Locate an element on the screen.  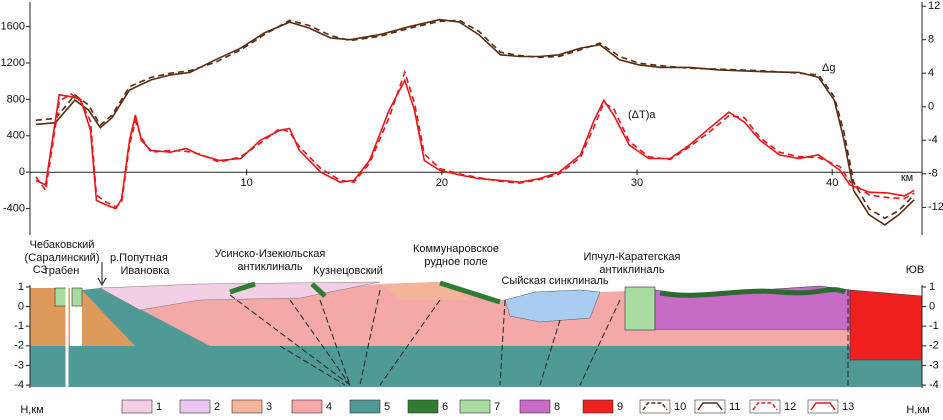
y-tick-label: 1600 is located at coordinates (13, 26).